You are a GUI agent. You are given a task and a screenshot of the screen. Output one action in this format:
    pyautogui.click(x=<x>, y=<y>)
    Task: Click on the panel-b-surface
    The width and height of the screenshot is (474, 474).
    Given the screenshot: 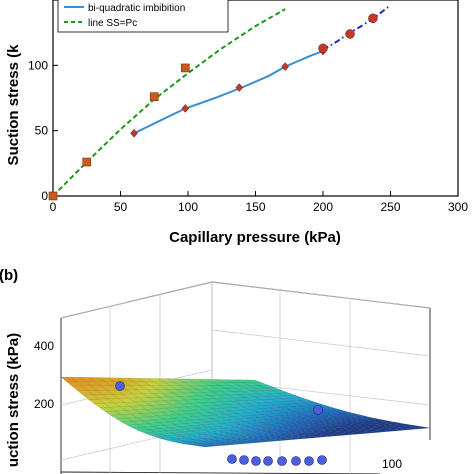 What is the action you would take?
    pyautogui.click(x=245, y=412)
    